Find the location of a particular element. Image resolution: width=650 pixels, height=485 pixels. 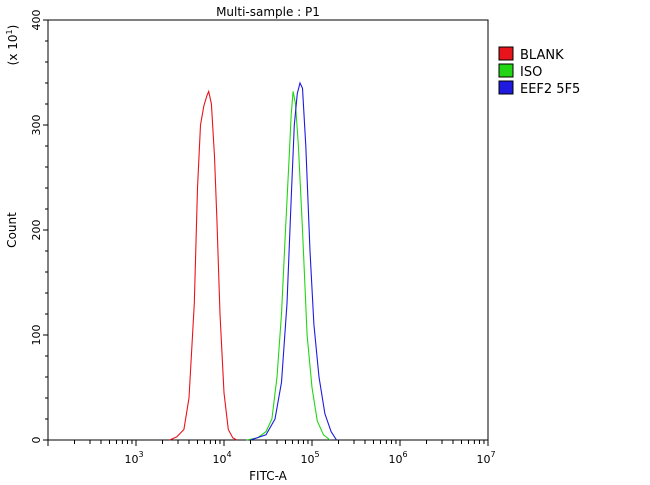

legend-label: BLANK is located at coordinates (542, 55).